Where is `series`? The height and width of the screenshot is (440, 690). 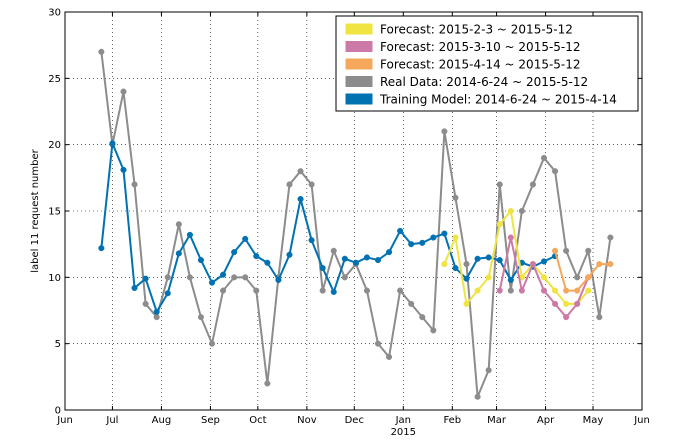 series is located at coordinates (583, 270).